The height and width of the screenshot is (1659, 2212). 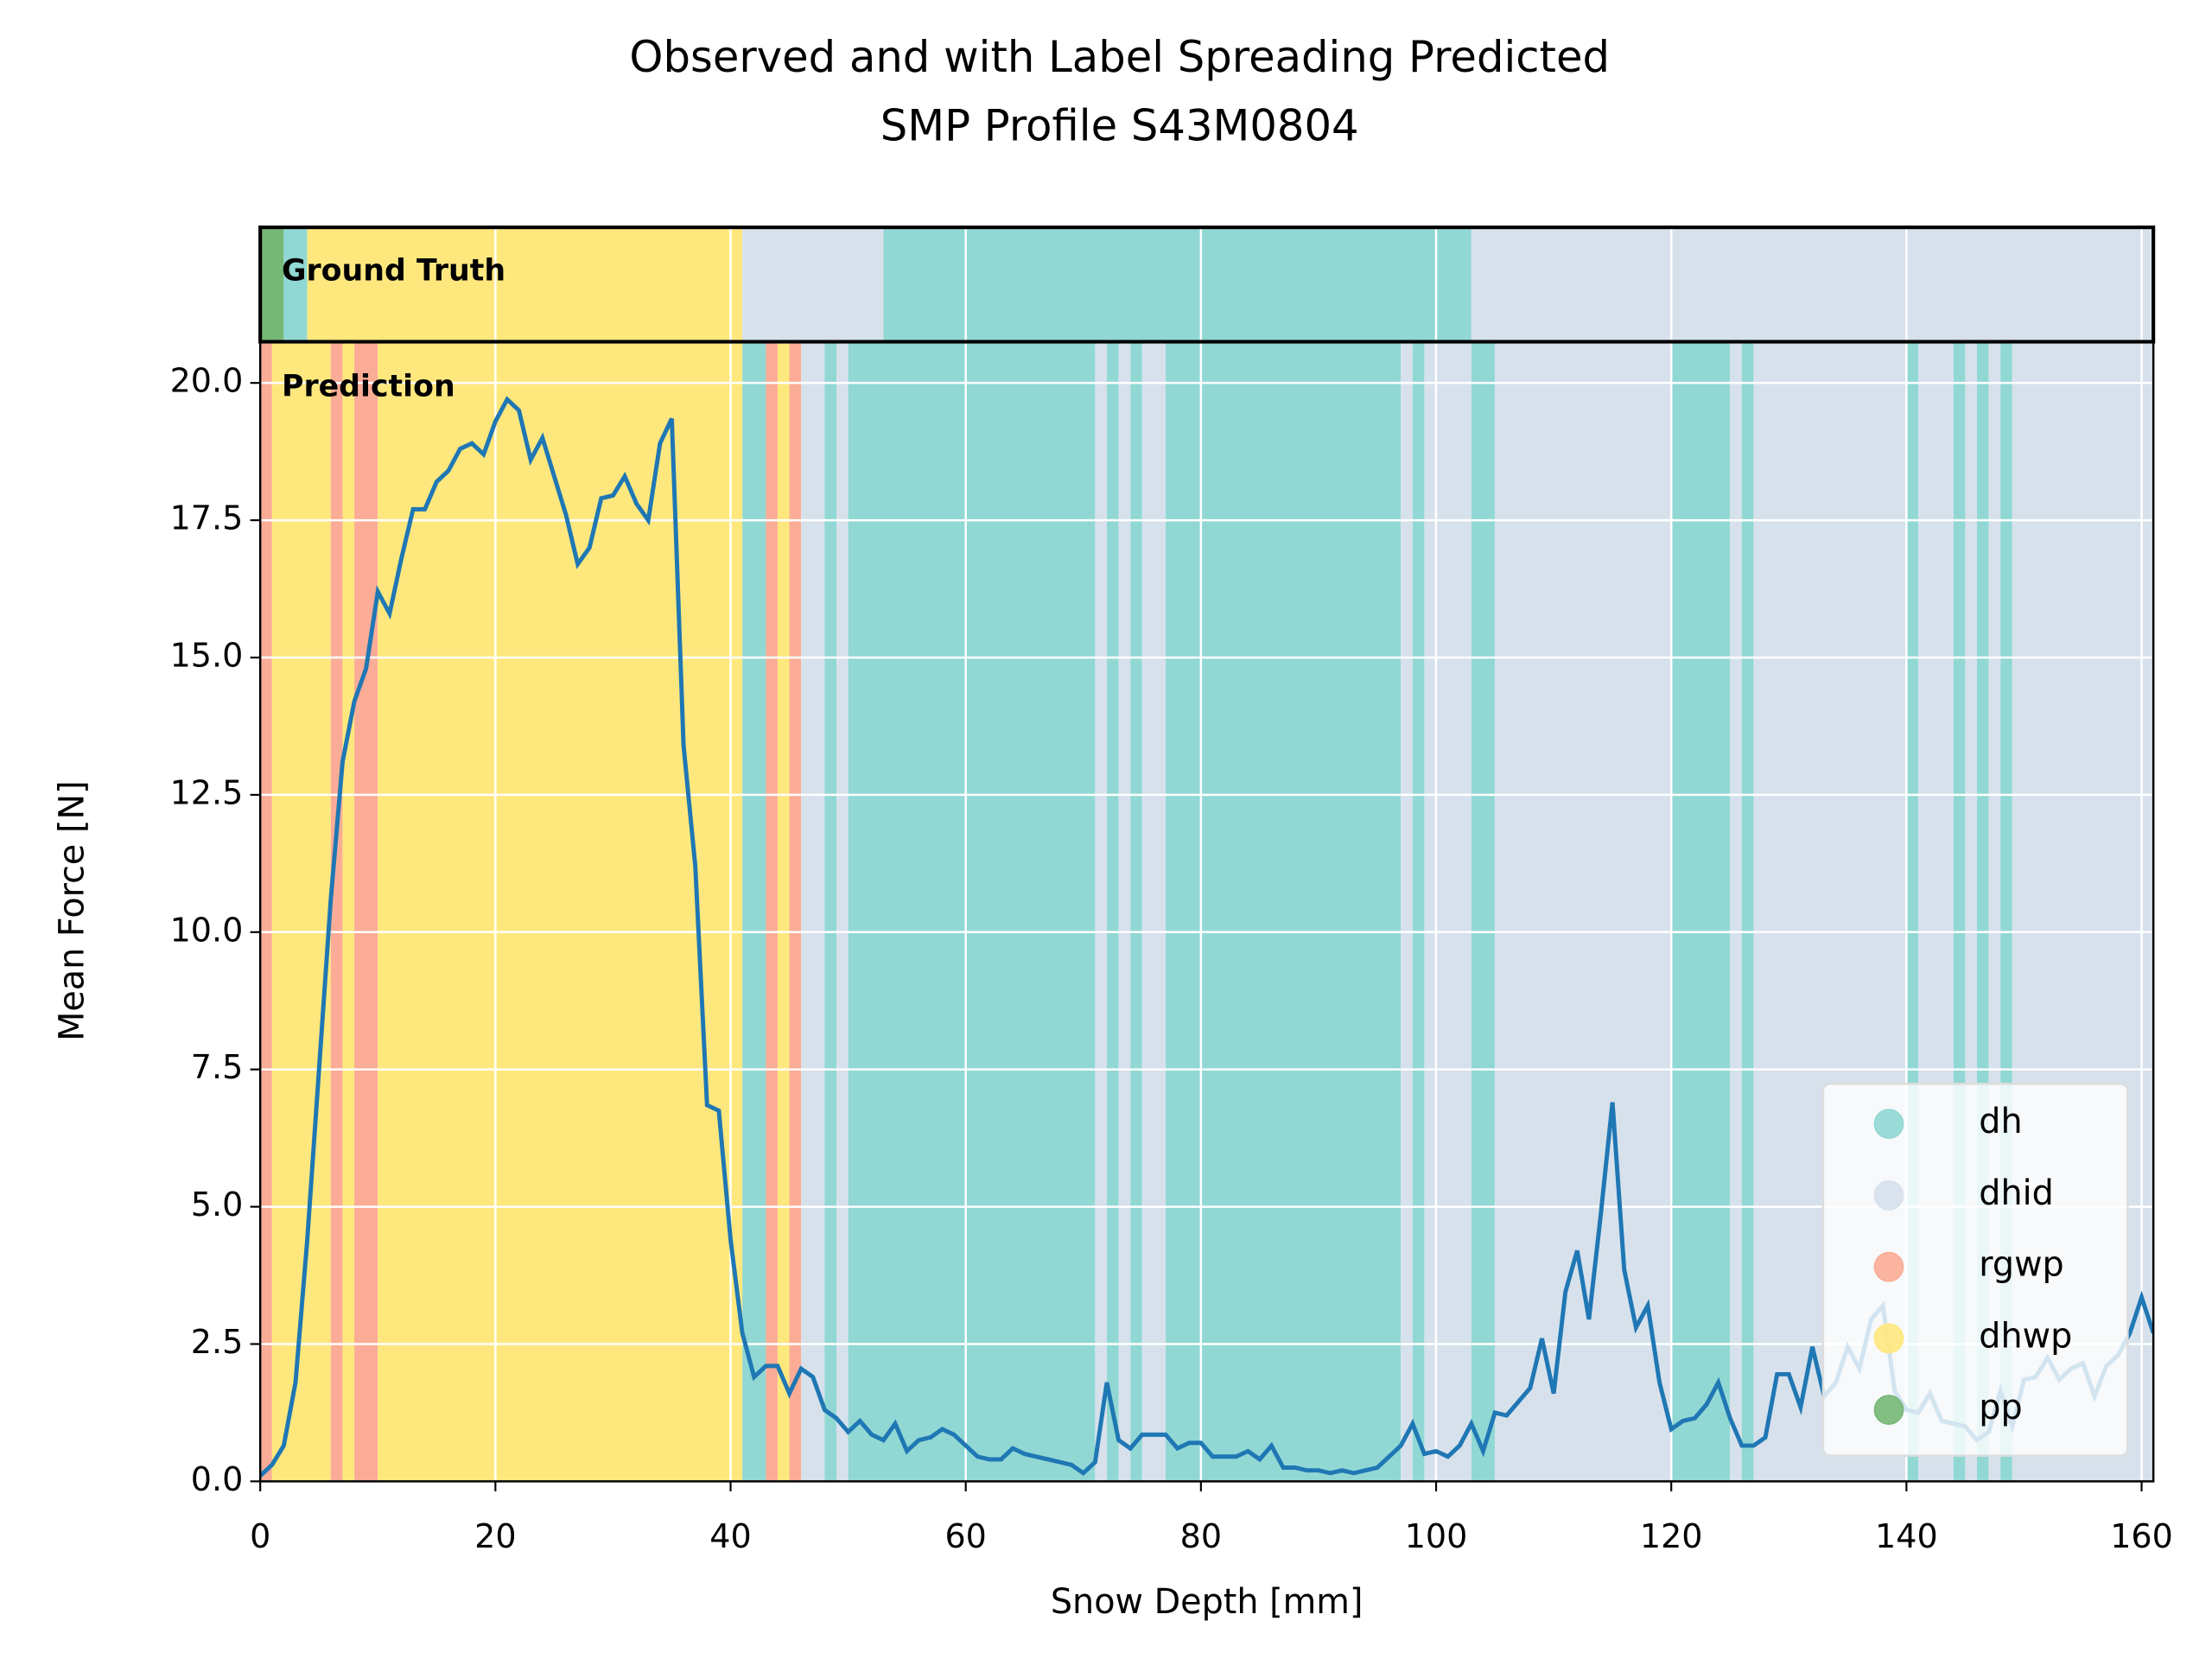 I want to click on legend-label: rgwp, so click(x=2021, y=1265).